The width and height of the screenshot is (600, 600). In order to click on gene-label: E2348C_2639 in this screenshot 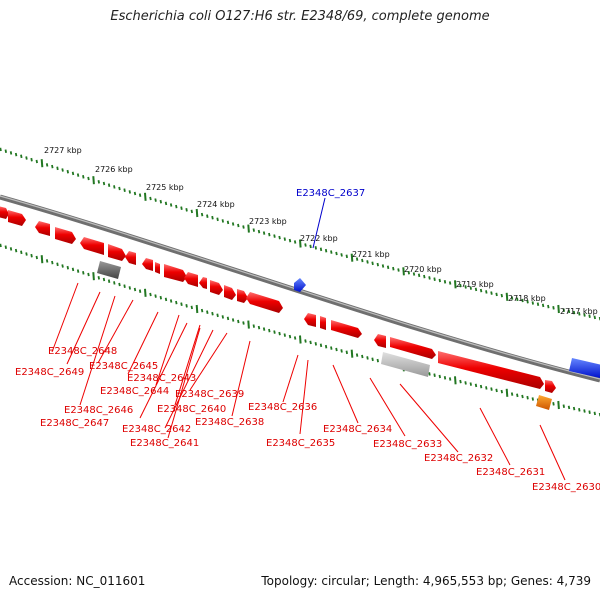, I will do `click(209, 394)`.